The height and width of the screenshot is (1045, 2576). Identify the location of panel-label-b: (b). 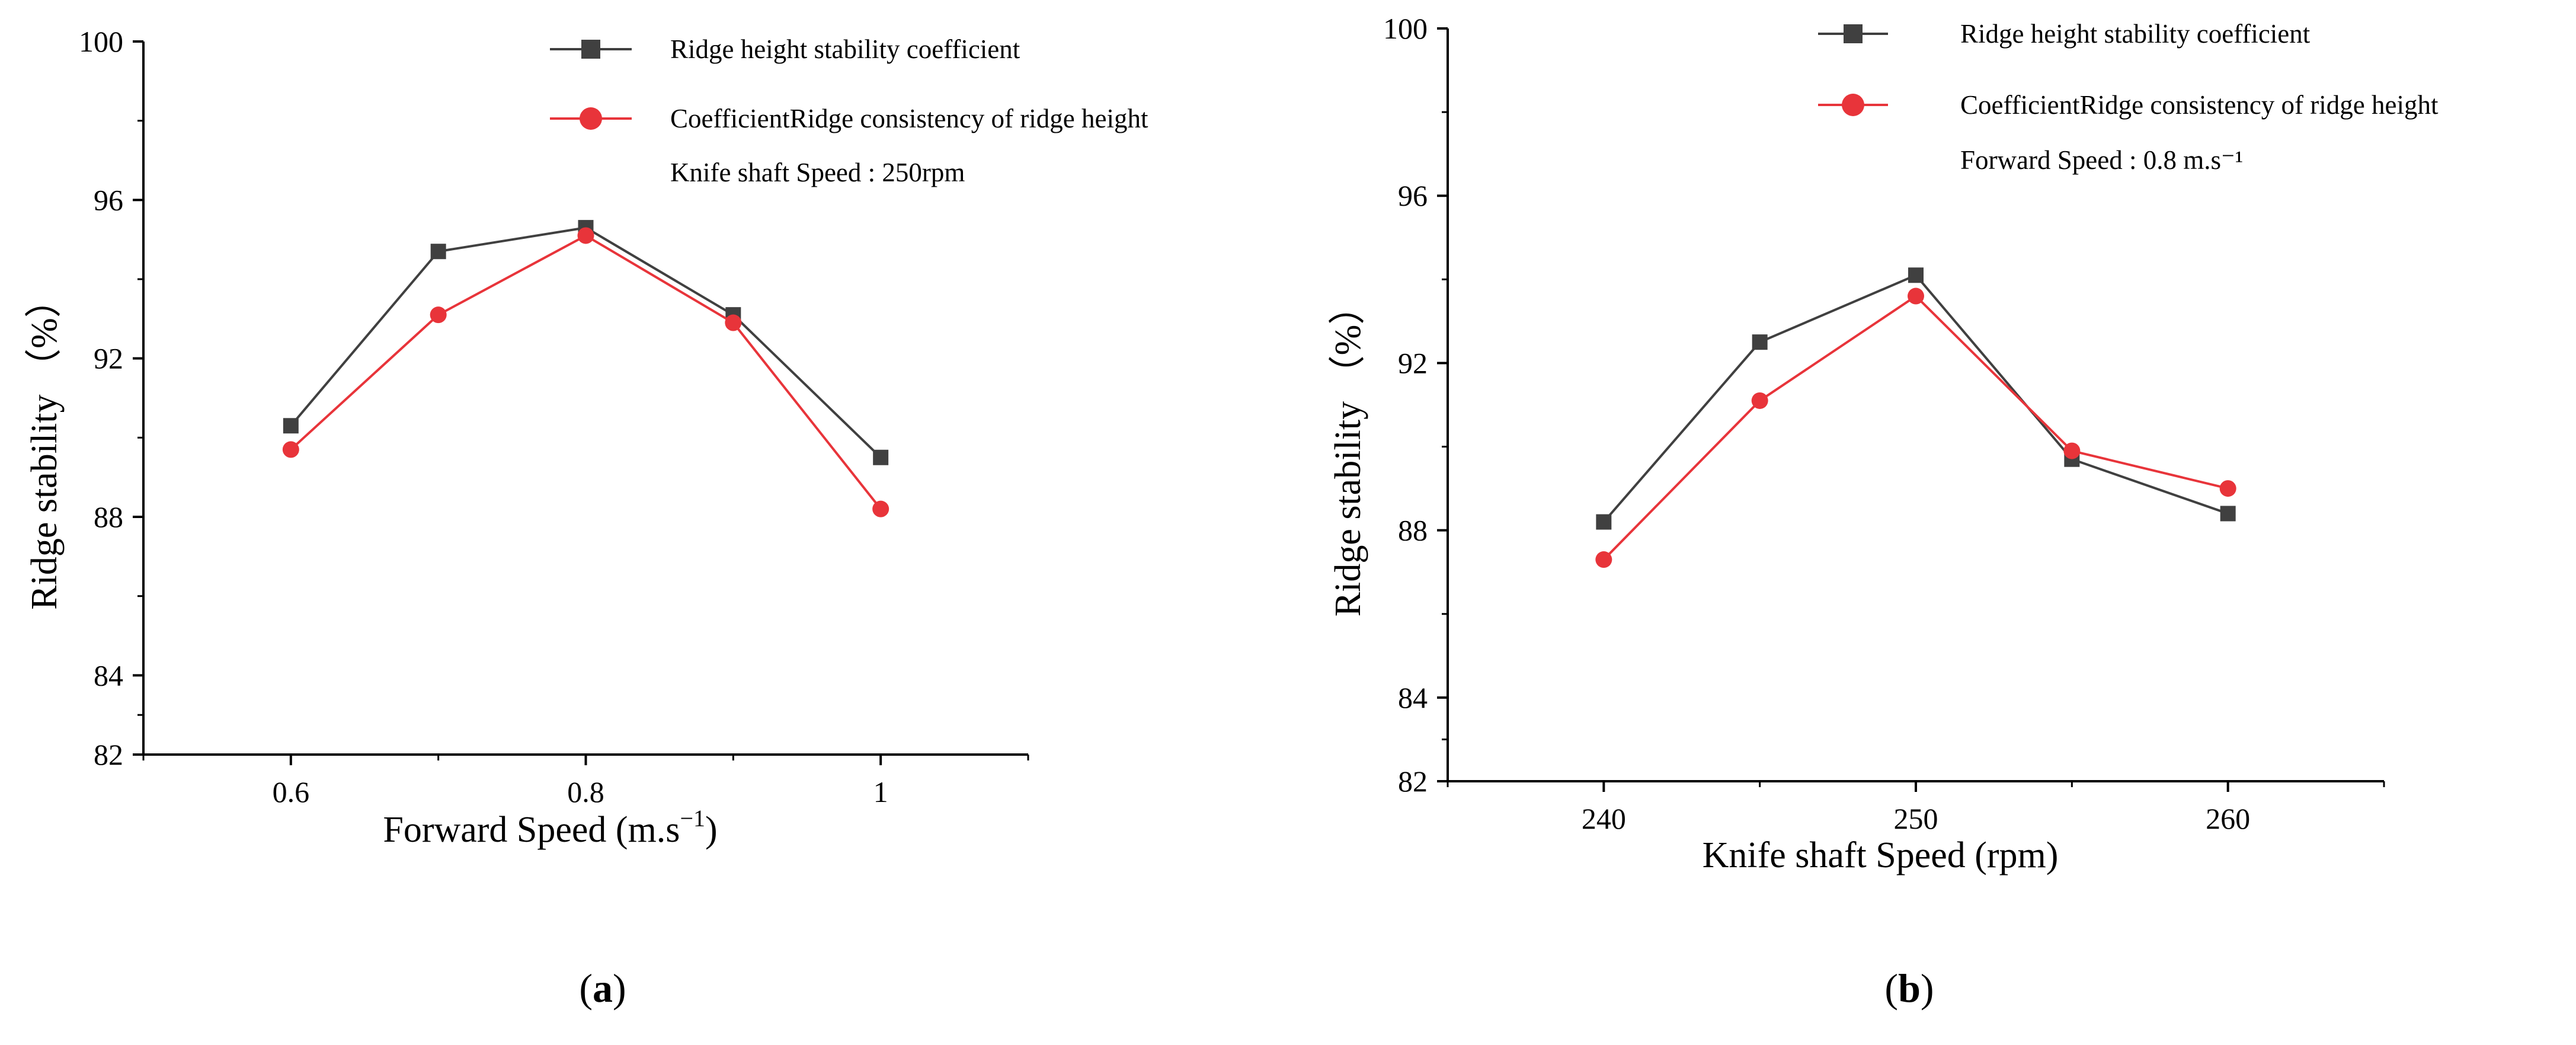
(1909, 988).